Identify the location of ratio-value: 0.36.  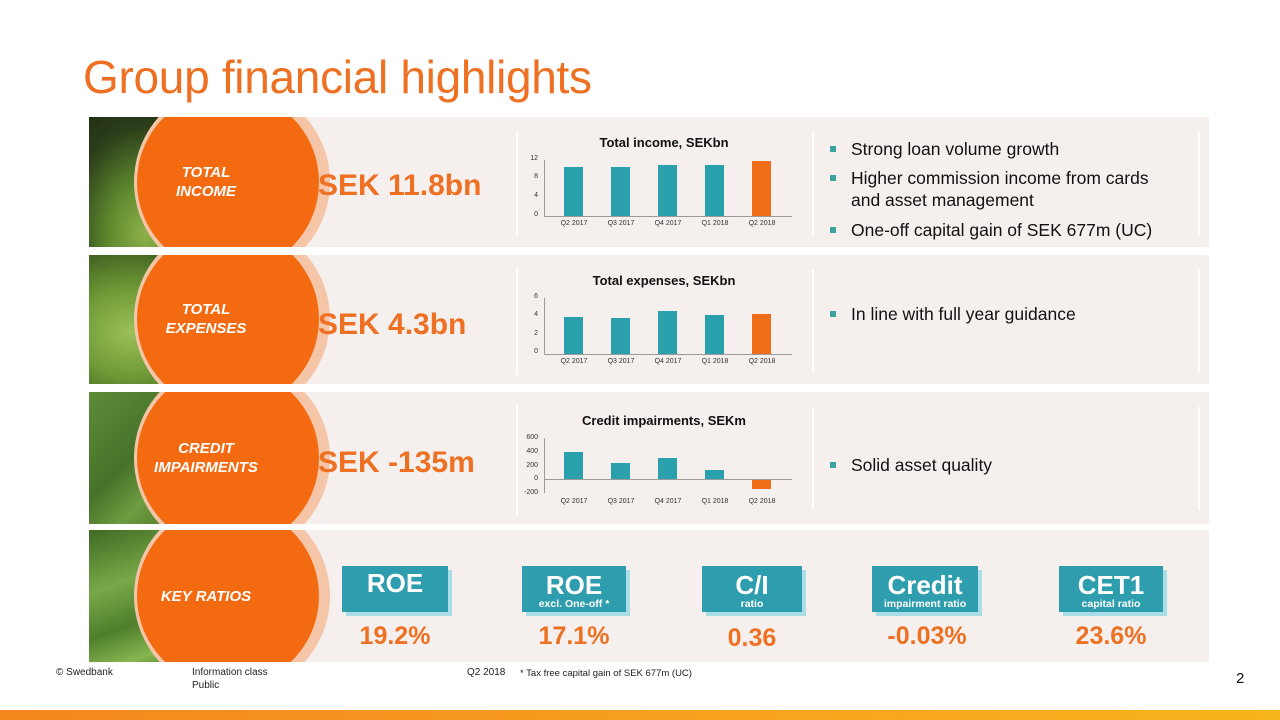
(752, 638).